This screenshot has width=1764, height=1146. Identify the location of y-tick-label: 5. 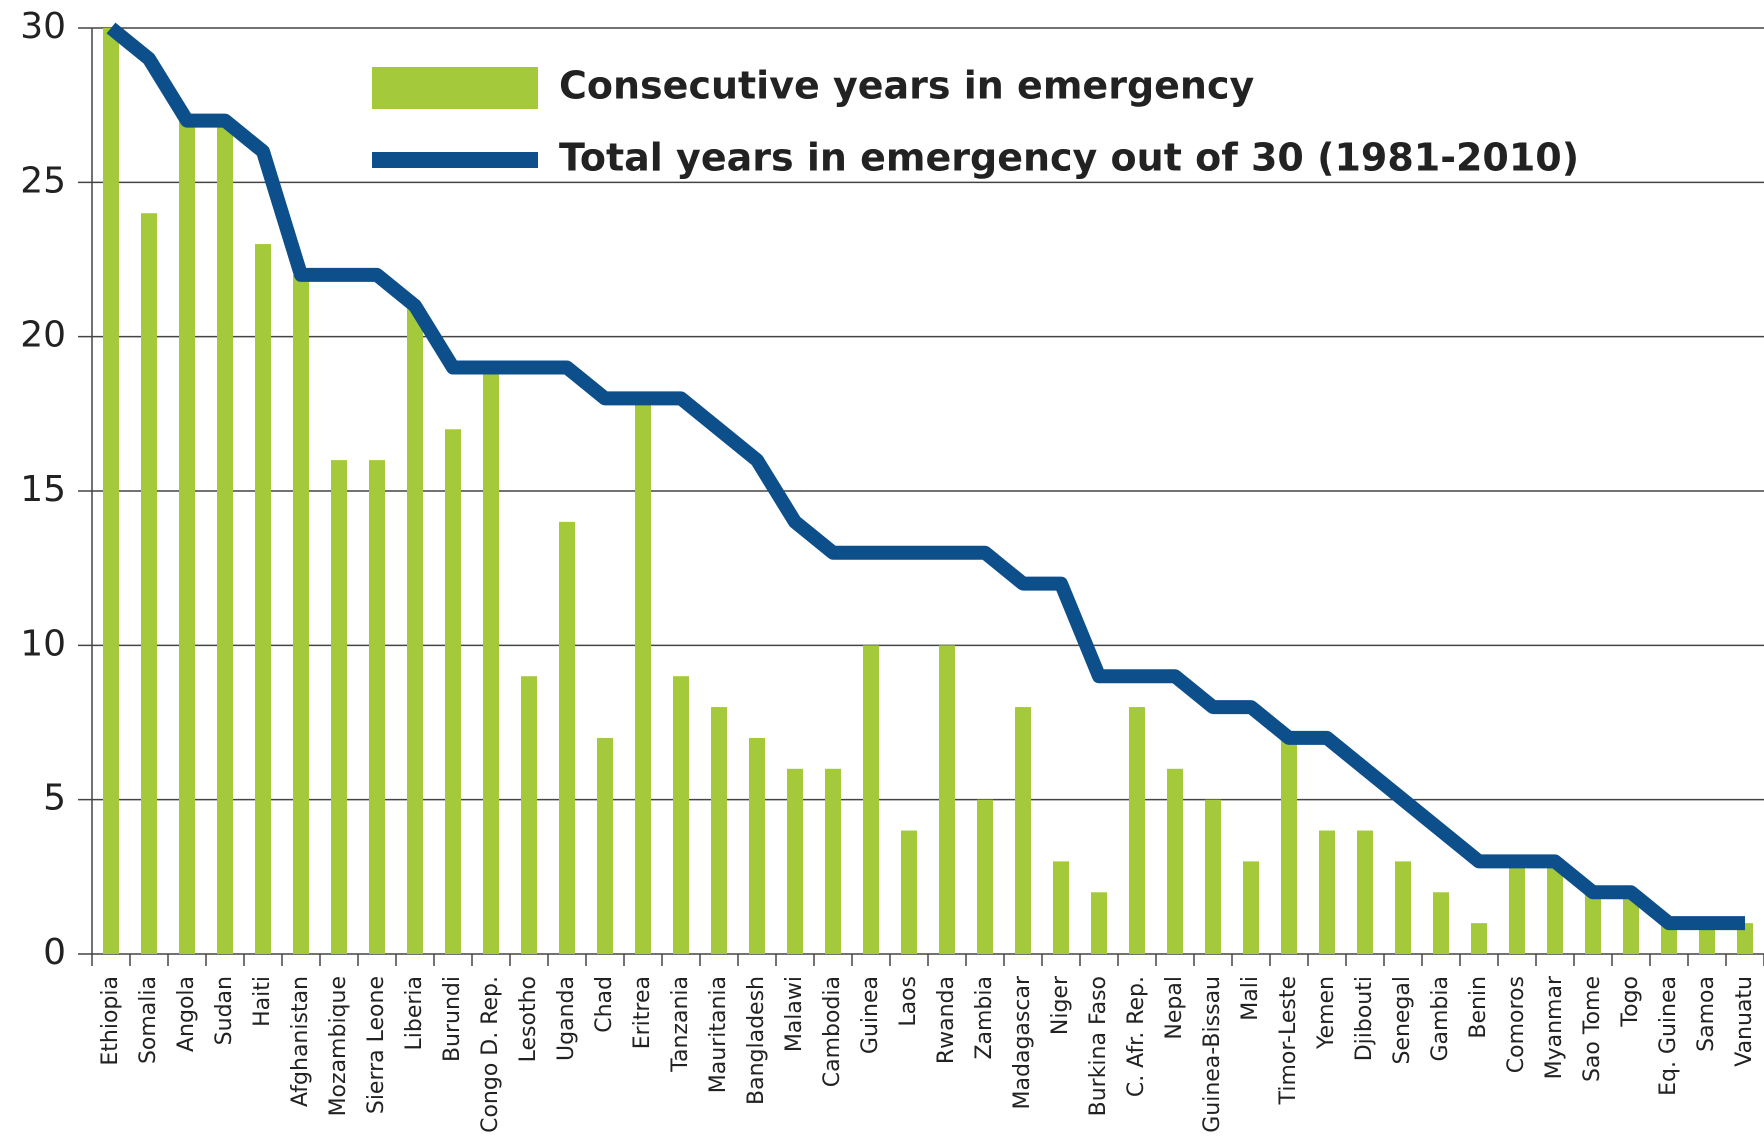
(54, 798).